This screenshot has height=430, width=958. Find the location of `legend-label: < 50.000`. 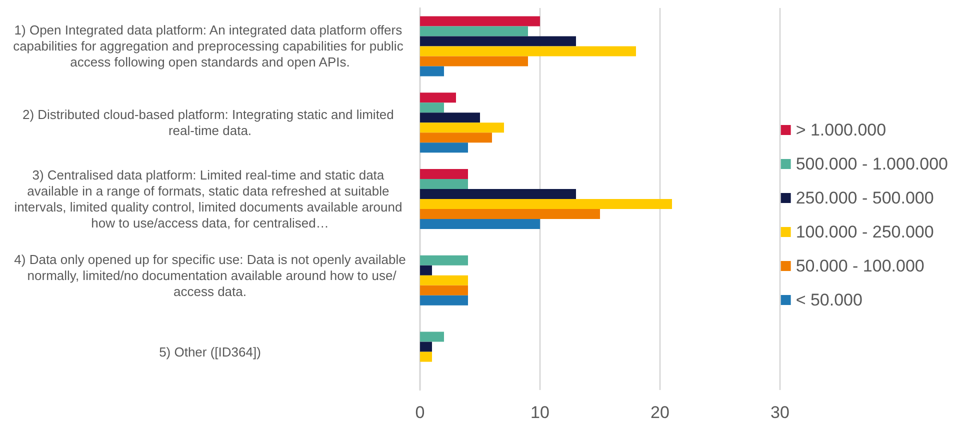

legend-label: < 50.000 is located at coordinates (829, 300).